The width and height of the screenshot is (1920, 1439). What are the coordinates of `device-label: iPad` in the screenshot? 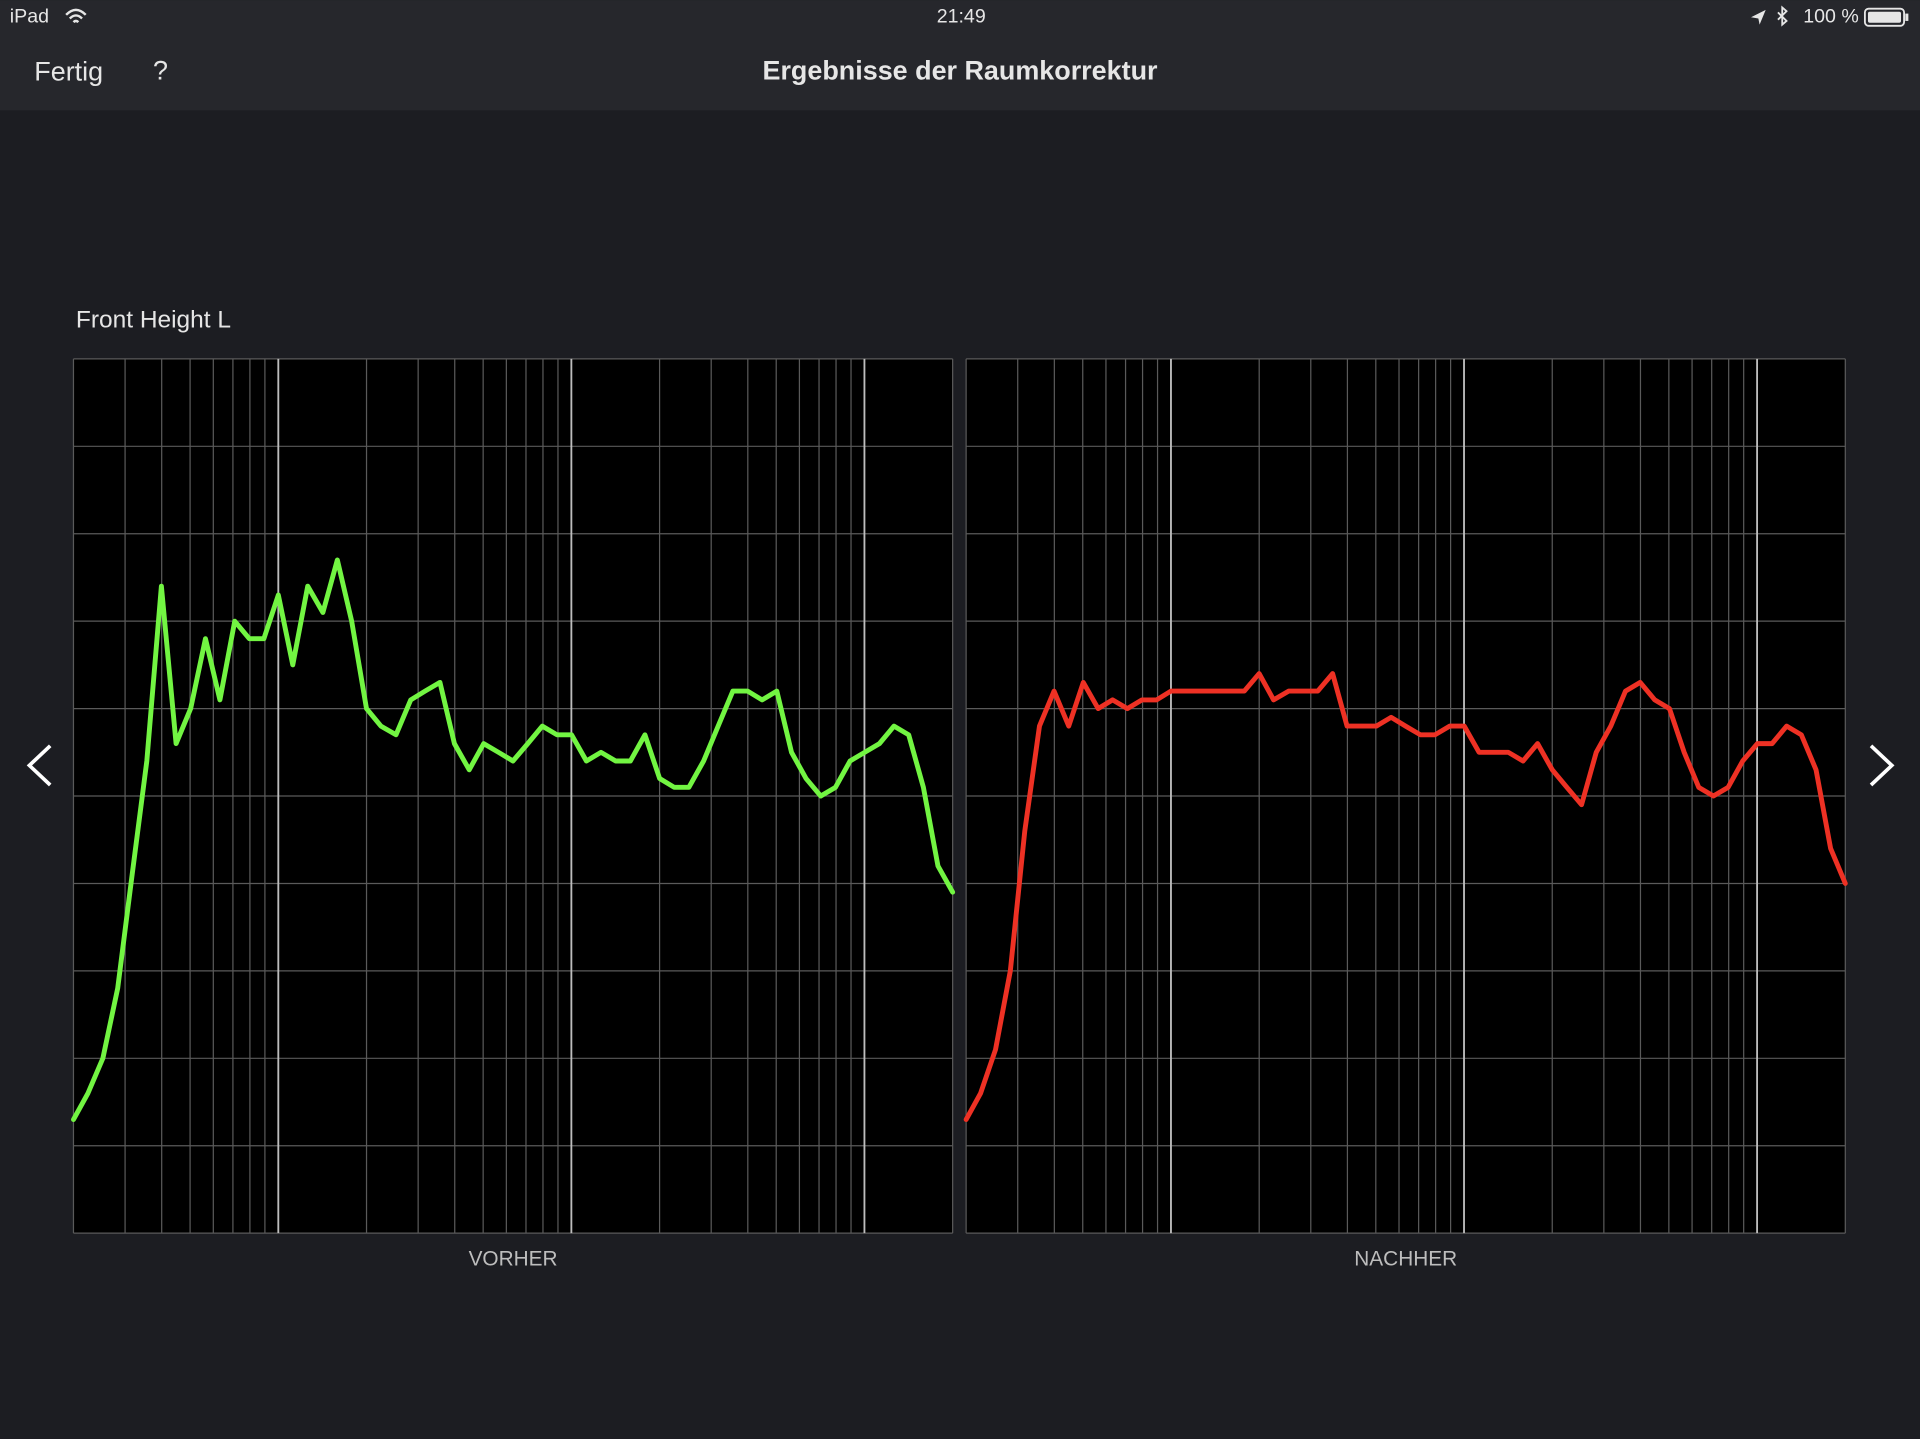 It's located at (29, 16).